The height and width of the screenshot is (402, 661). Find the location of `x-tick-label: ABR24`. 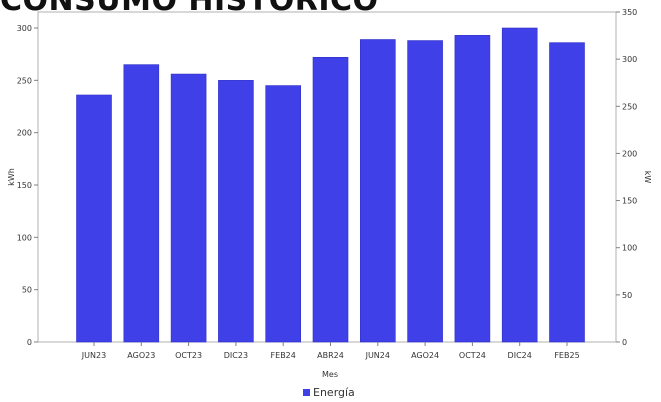

x-tick-label: ABR24 is located at coordinates (330, 355).